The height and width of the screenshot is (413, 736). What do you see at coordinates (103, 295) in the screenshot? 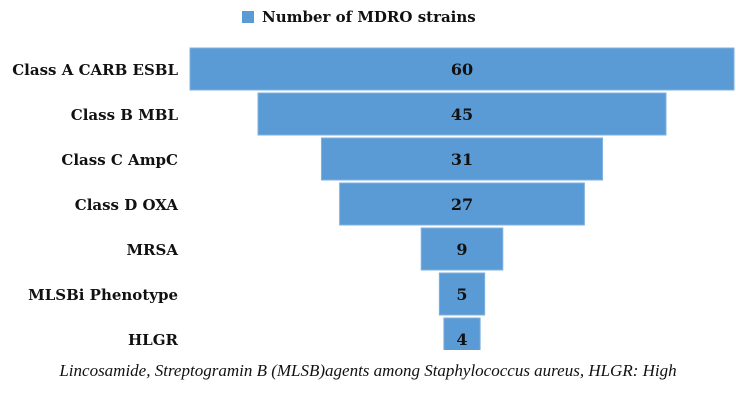
I see `category-label: MLSBi Phenotype` at bounding box center [103, 295].